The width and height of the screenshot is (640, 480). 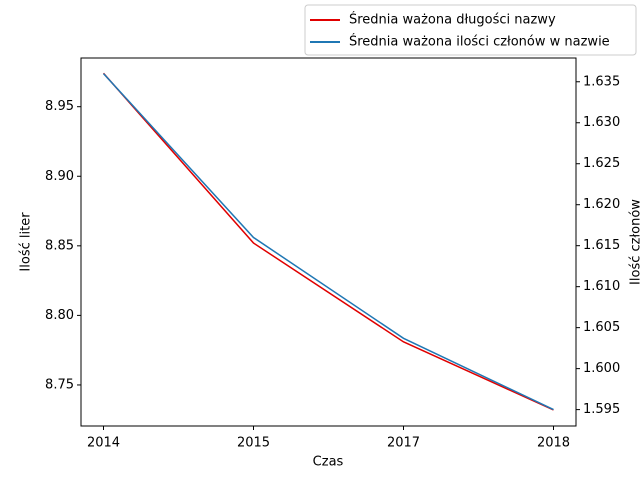 What do you see at coordinates (634, 242) in the screenshot?
I see `y2-axis-label: Ilość członów` at bounding box center [634, 242].